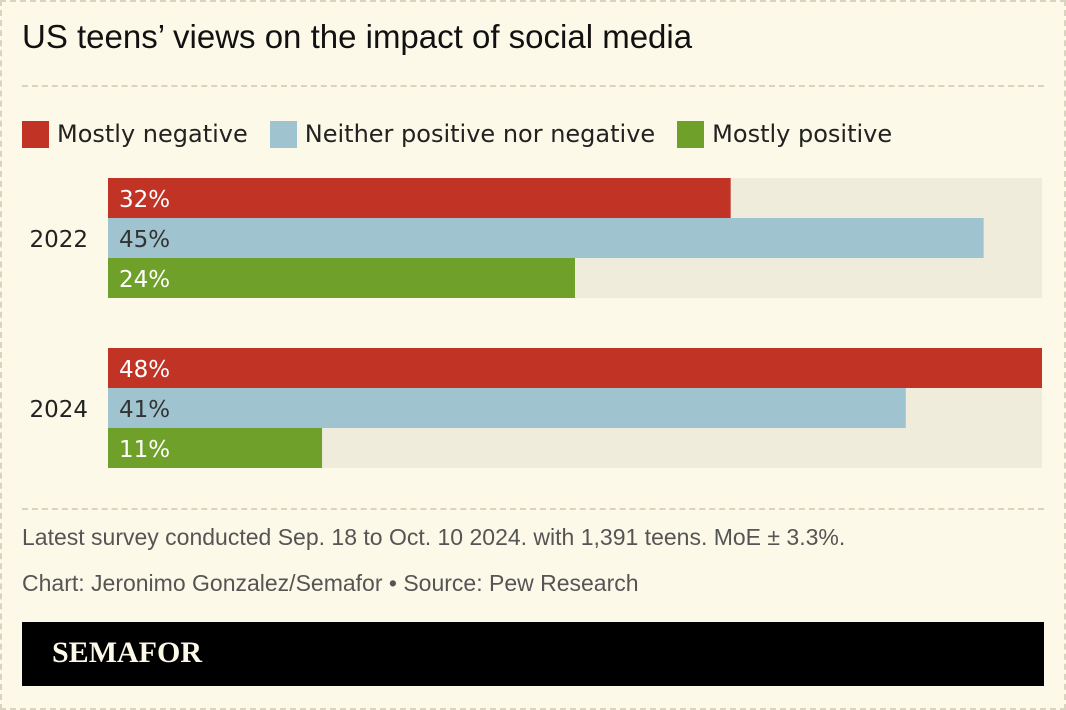  What do you see at coordinates (144, 410) in the screenshot?
I see `data-label: 41%` at bounding box center [144, 410].